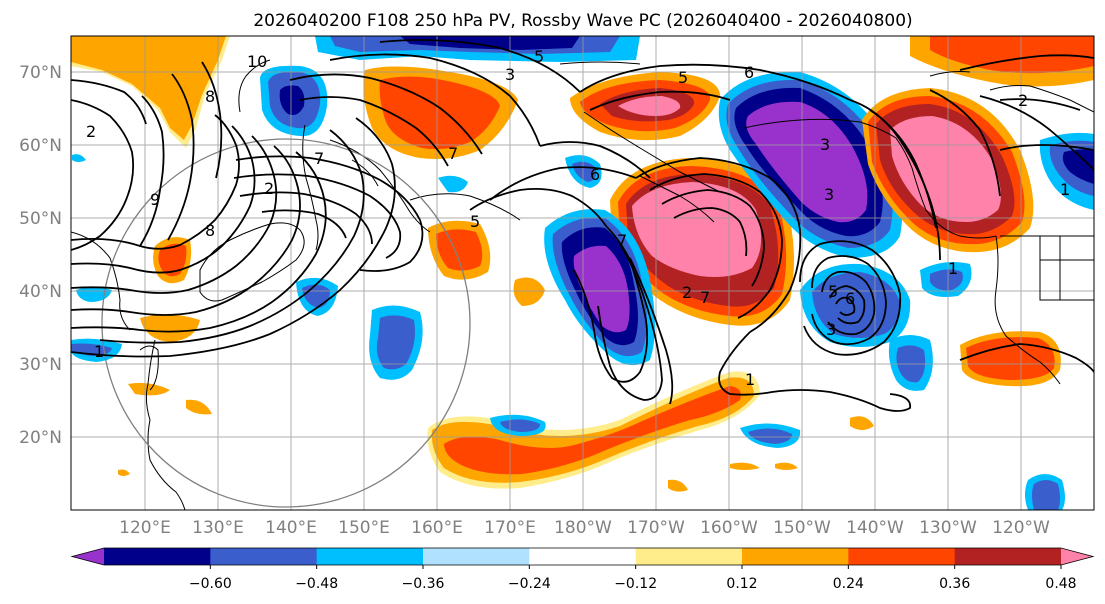  Describe the element at coordinates (423, 584) in the screenshot. I see `colorbar-tick-label: −0.36` at that location.